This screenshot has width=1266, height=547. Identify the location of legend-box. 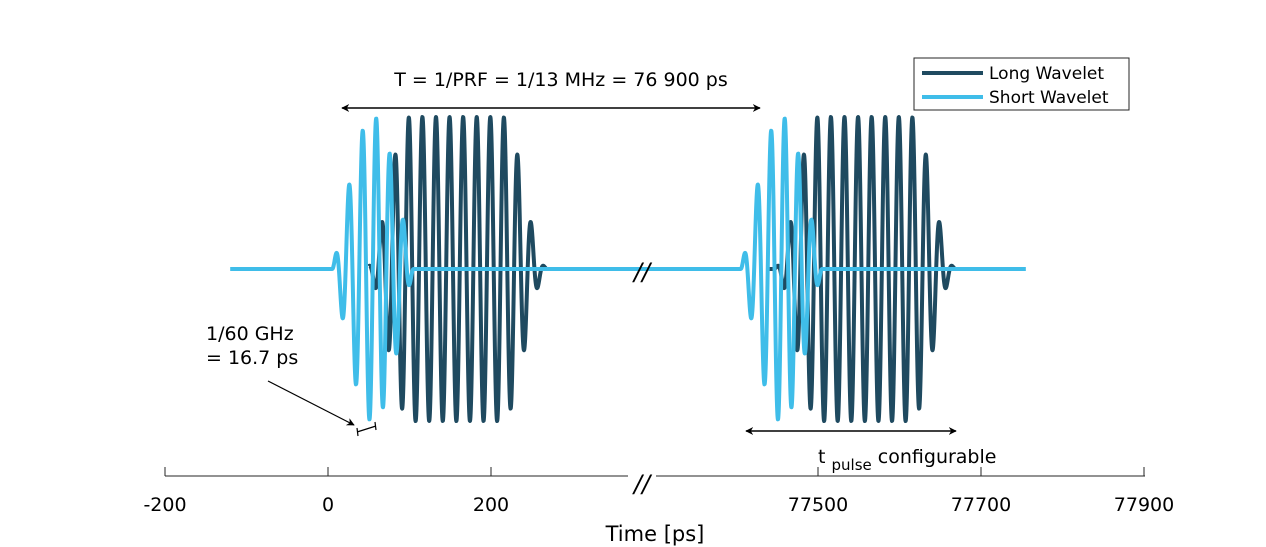
(1021, 84).